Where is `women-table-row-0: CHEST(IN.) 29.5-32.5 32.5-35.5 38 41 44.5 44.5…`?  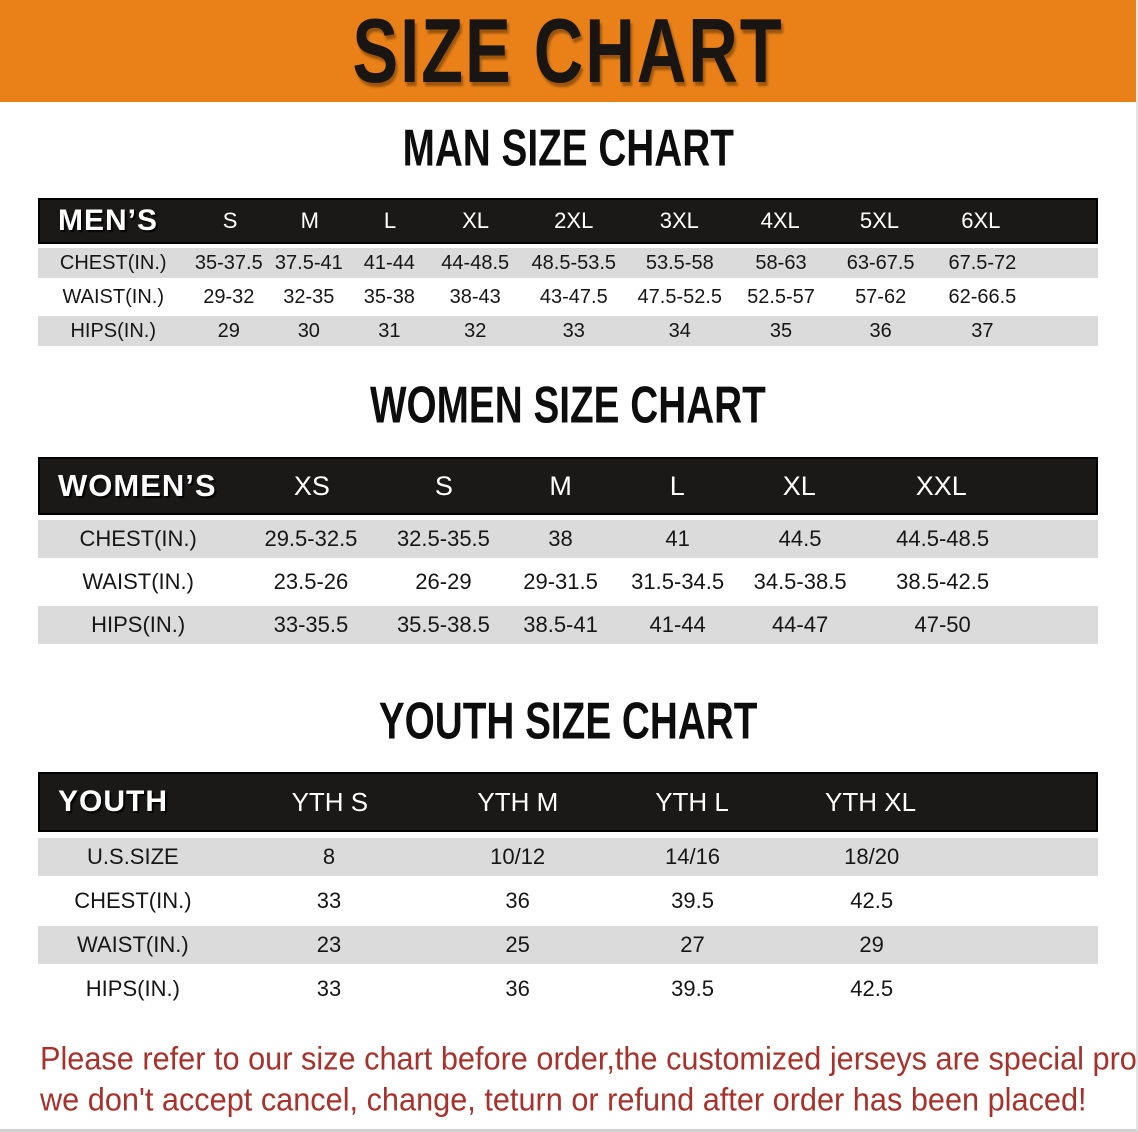
women-table-row-0: CHEST(IN.) 29.5-32.5 32.5-35.5 38 41 44.5 44.5… is located at coordinates (568, 539).